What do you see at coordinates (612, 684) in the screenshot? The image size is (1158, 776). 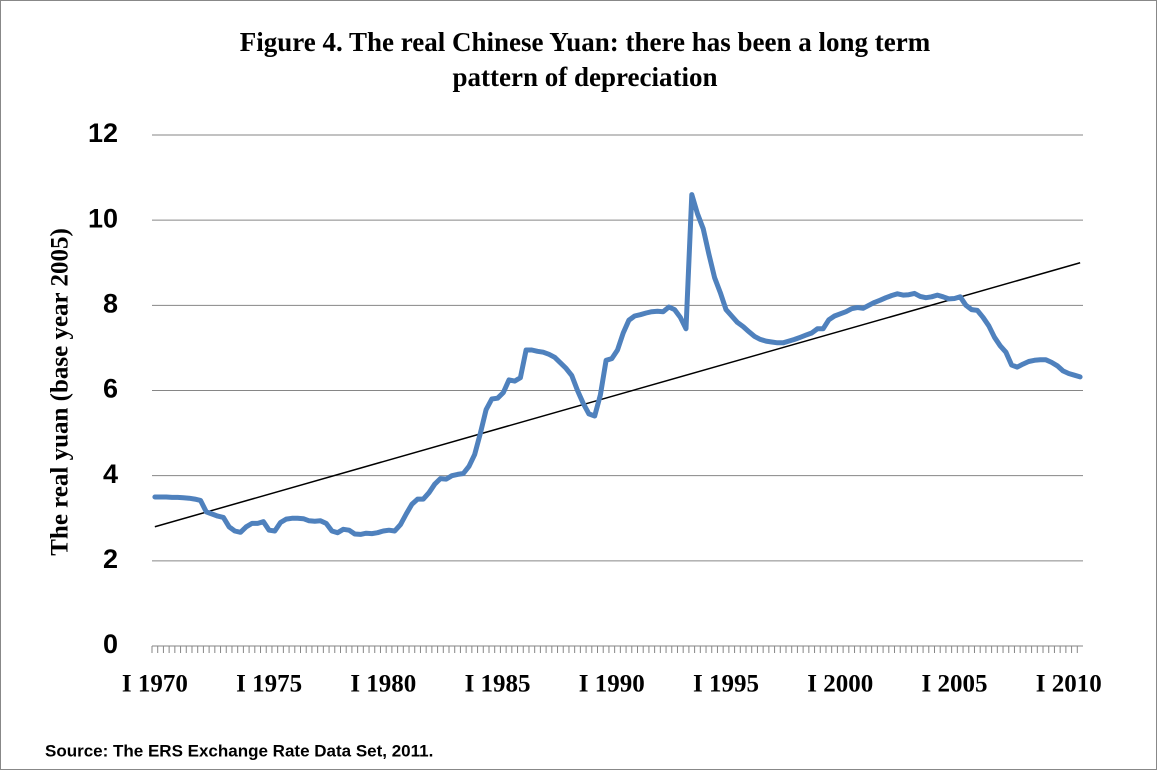 I see `x-tick-label: I 1990` at bounding box center [612, 684].